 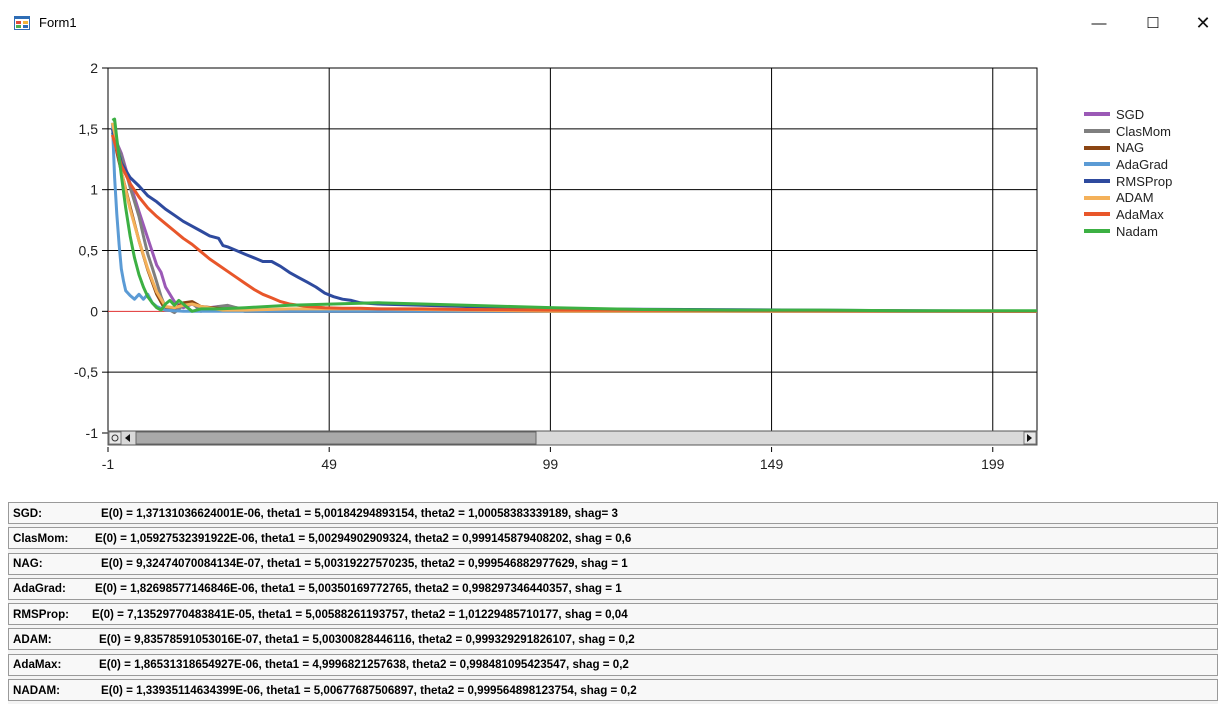 I want to click on legend-item-adam: ADAM, so click(x=1128, y=197).